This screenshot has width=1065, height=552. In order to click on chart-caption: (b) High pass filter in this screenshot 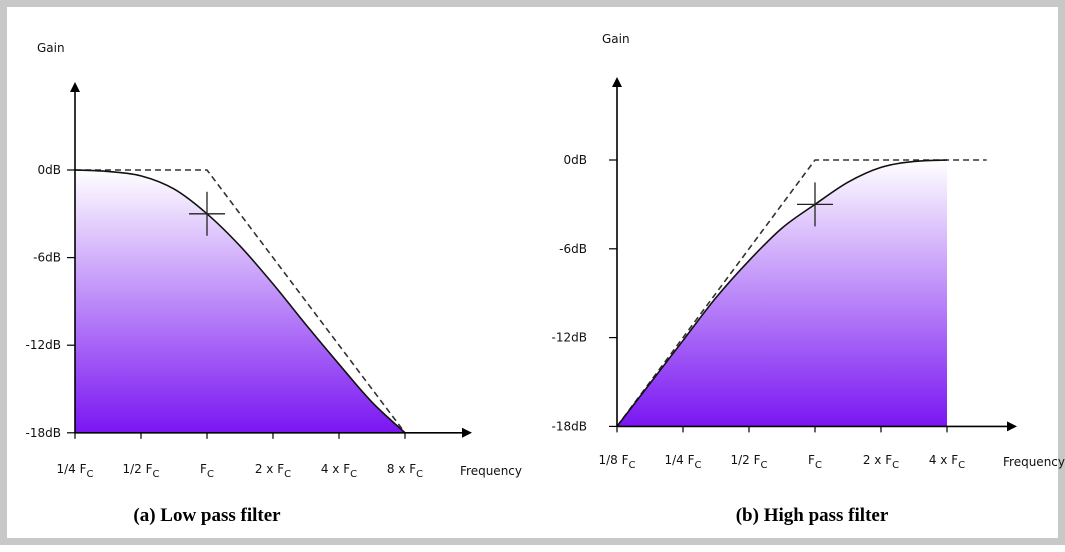, I will do `click(812, 515)`.